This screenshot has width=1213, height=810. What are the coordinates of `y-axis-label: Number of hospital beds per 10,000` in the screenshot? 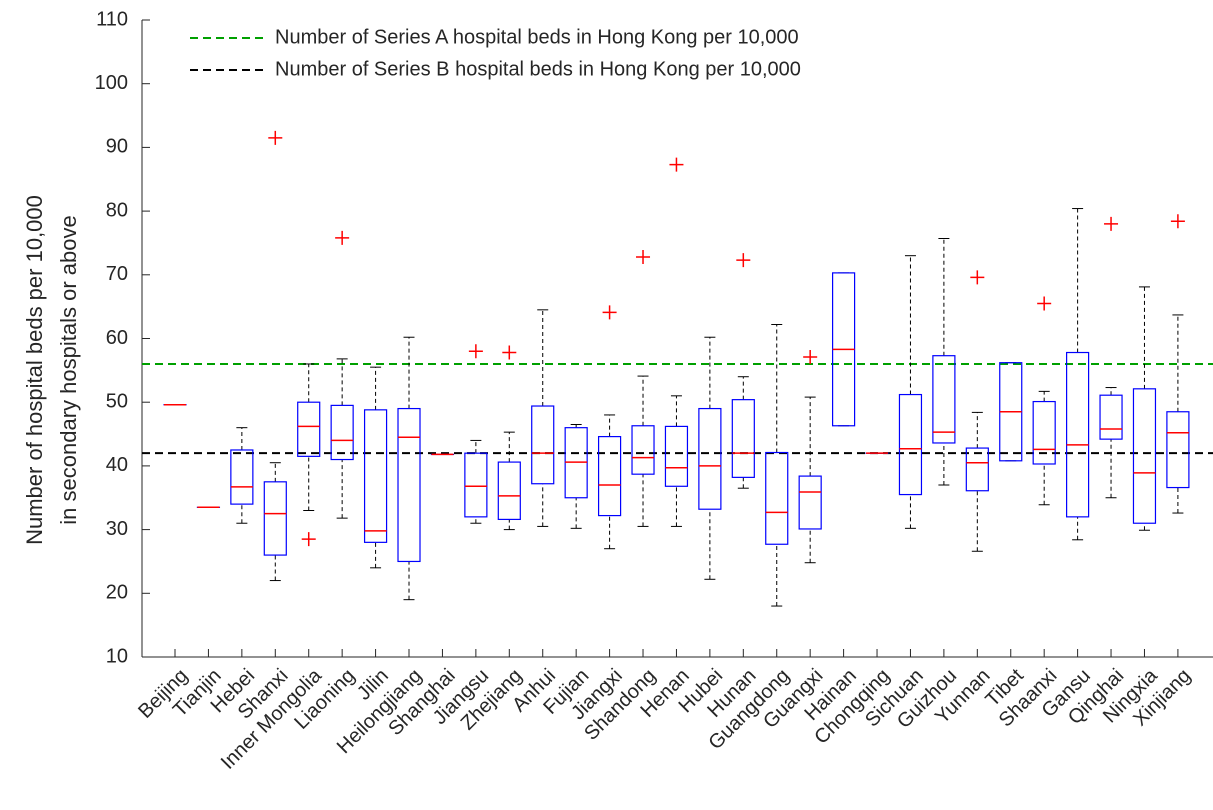 It's located at (34, 370).